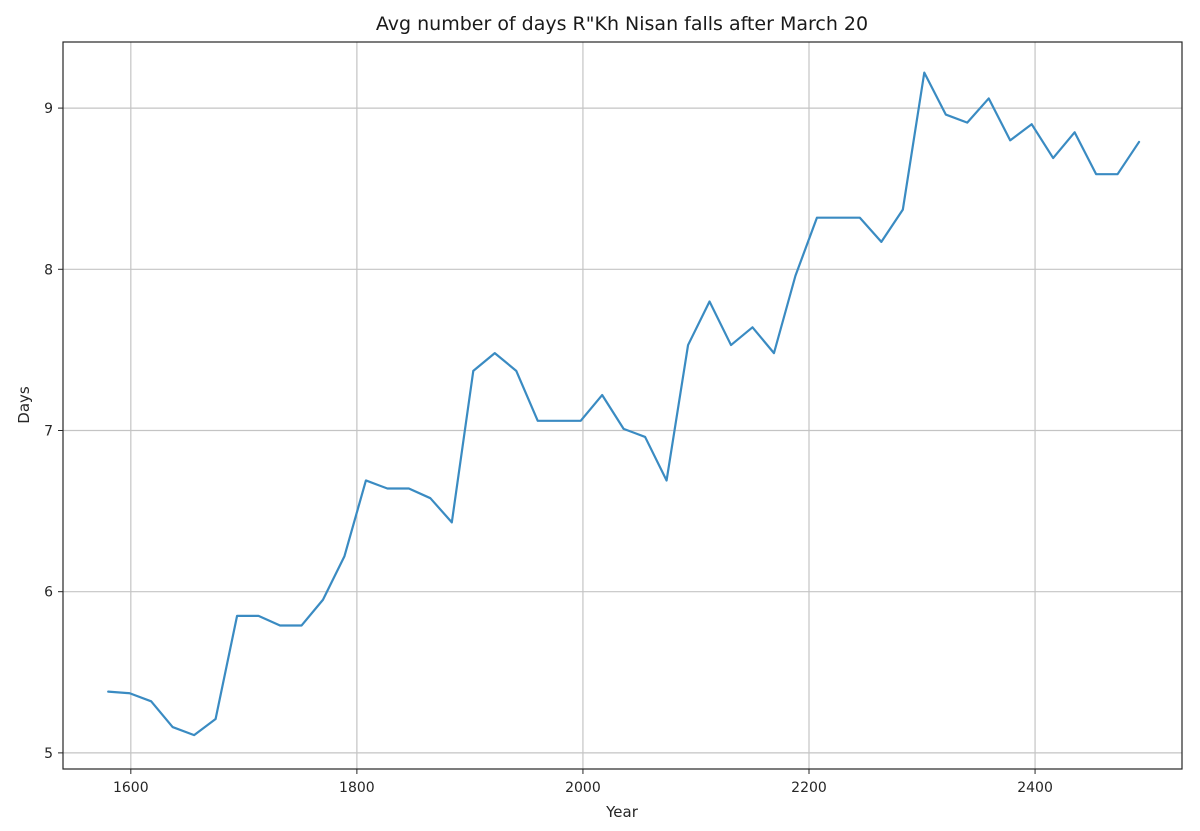  Describe the element at coordinates (48, 270) in the screenshot. I see `y-tick-label: 8` at that location.